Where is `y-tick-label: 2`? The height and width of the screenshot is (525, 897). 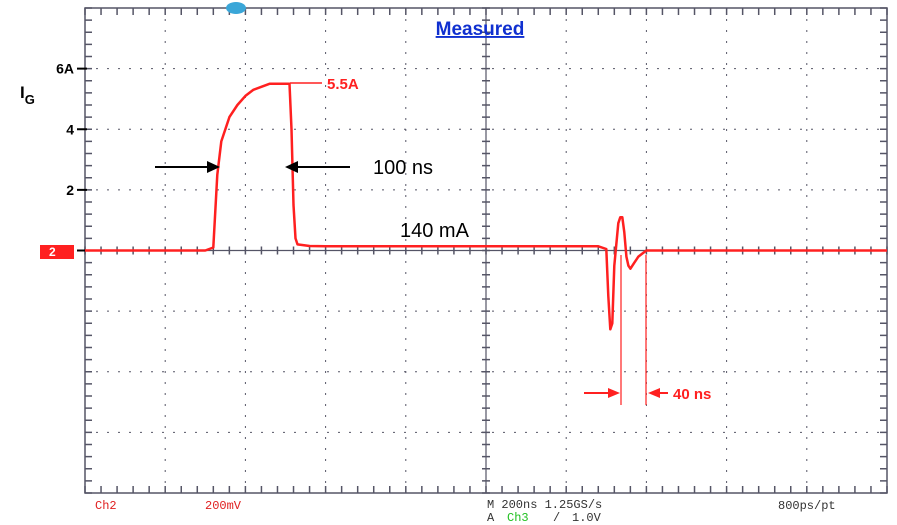
y-tick-label: 2 is located at coordinates (70, 190).